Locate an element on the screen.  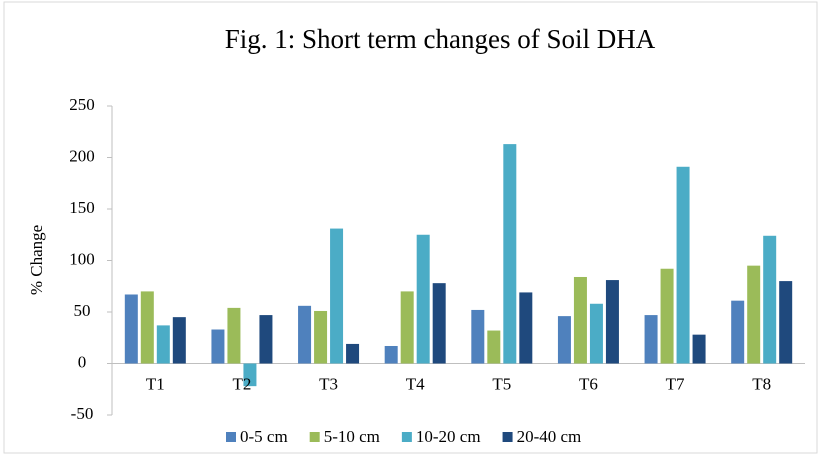
x-tick-label: T4 is located at coordinates (415, 383).